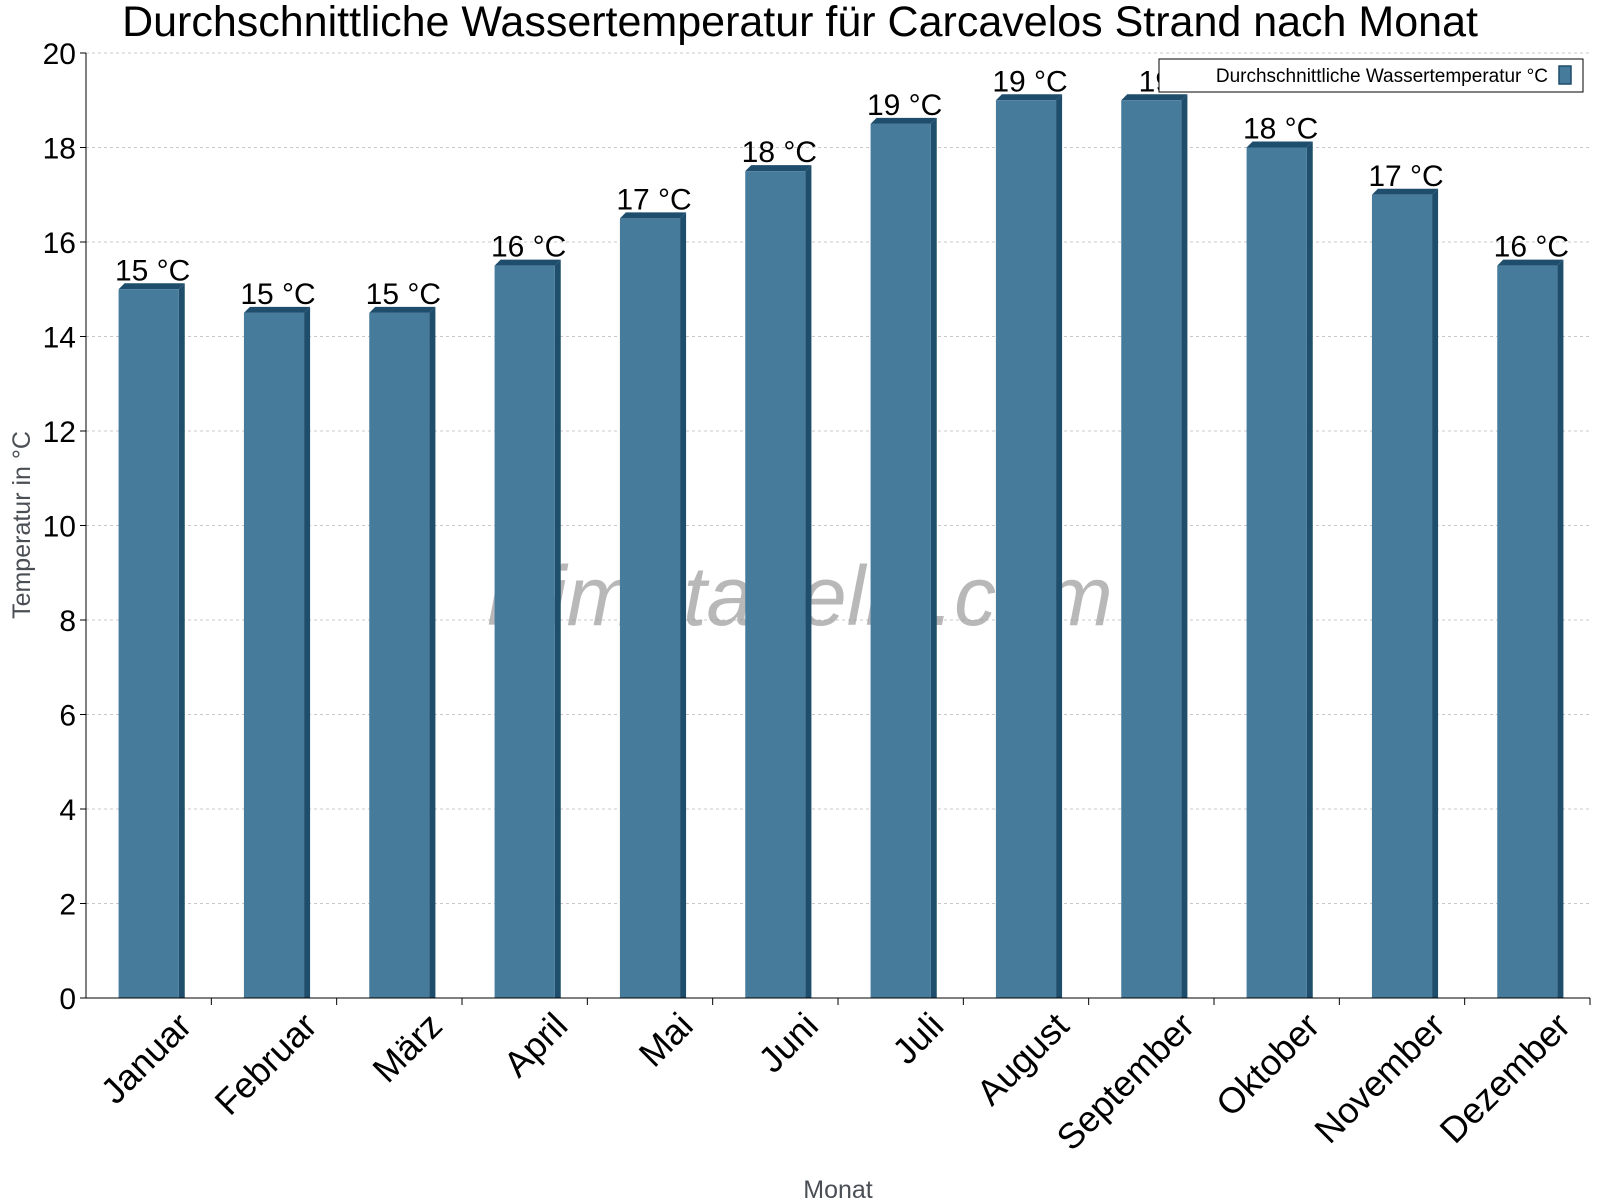 This screenshot has height=1200, width=1600. Describe the element at coordinates (535, 1045) in the screenshot. I see `x-tick-label: April` at that location.